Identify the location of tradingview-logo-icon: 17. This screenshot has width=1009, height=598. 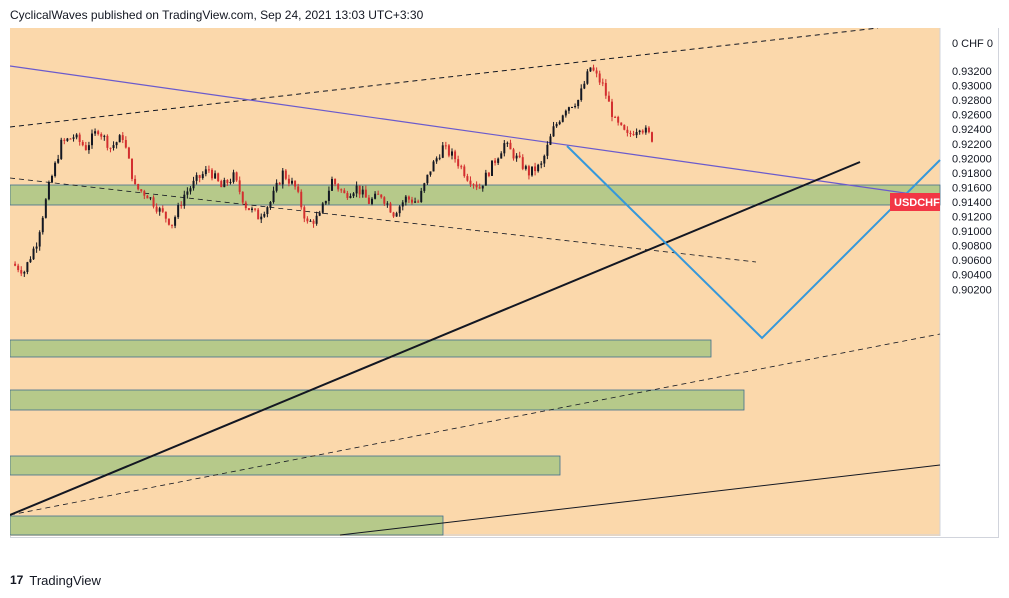
(17, 580).